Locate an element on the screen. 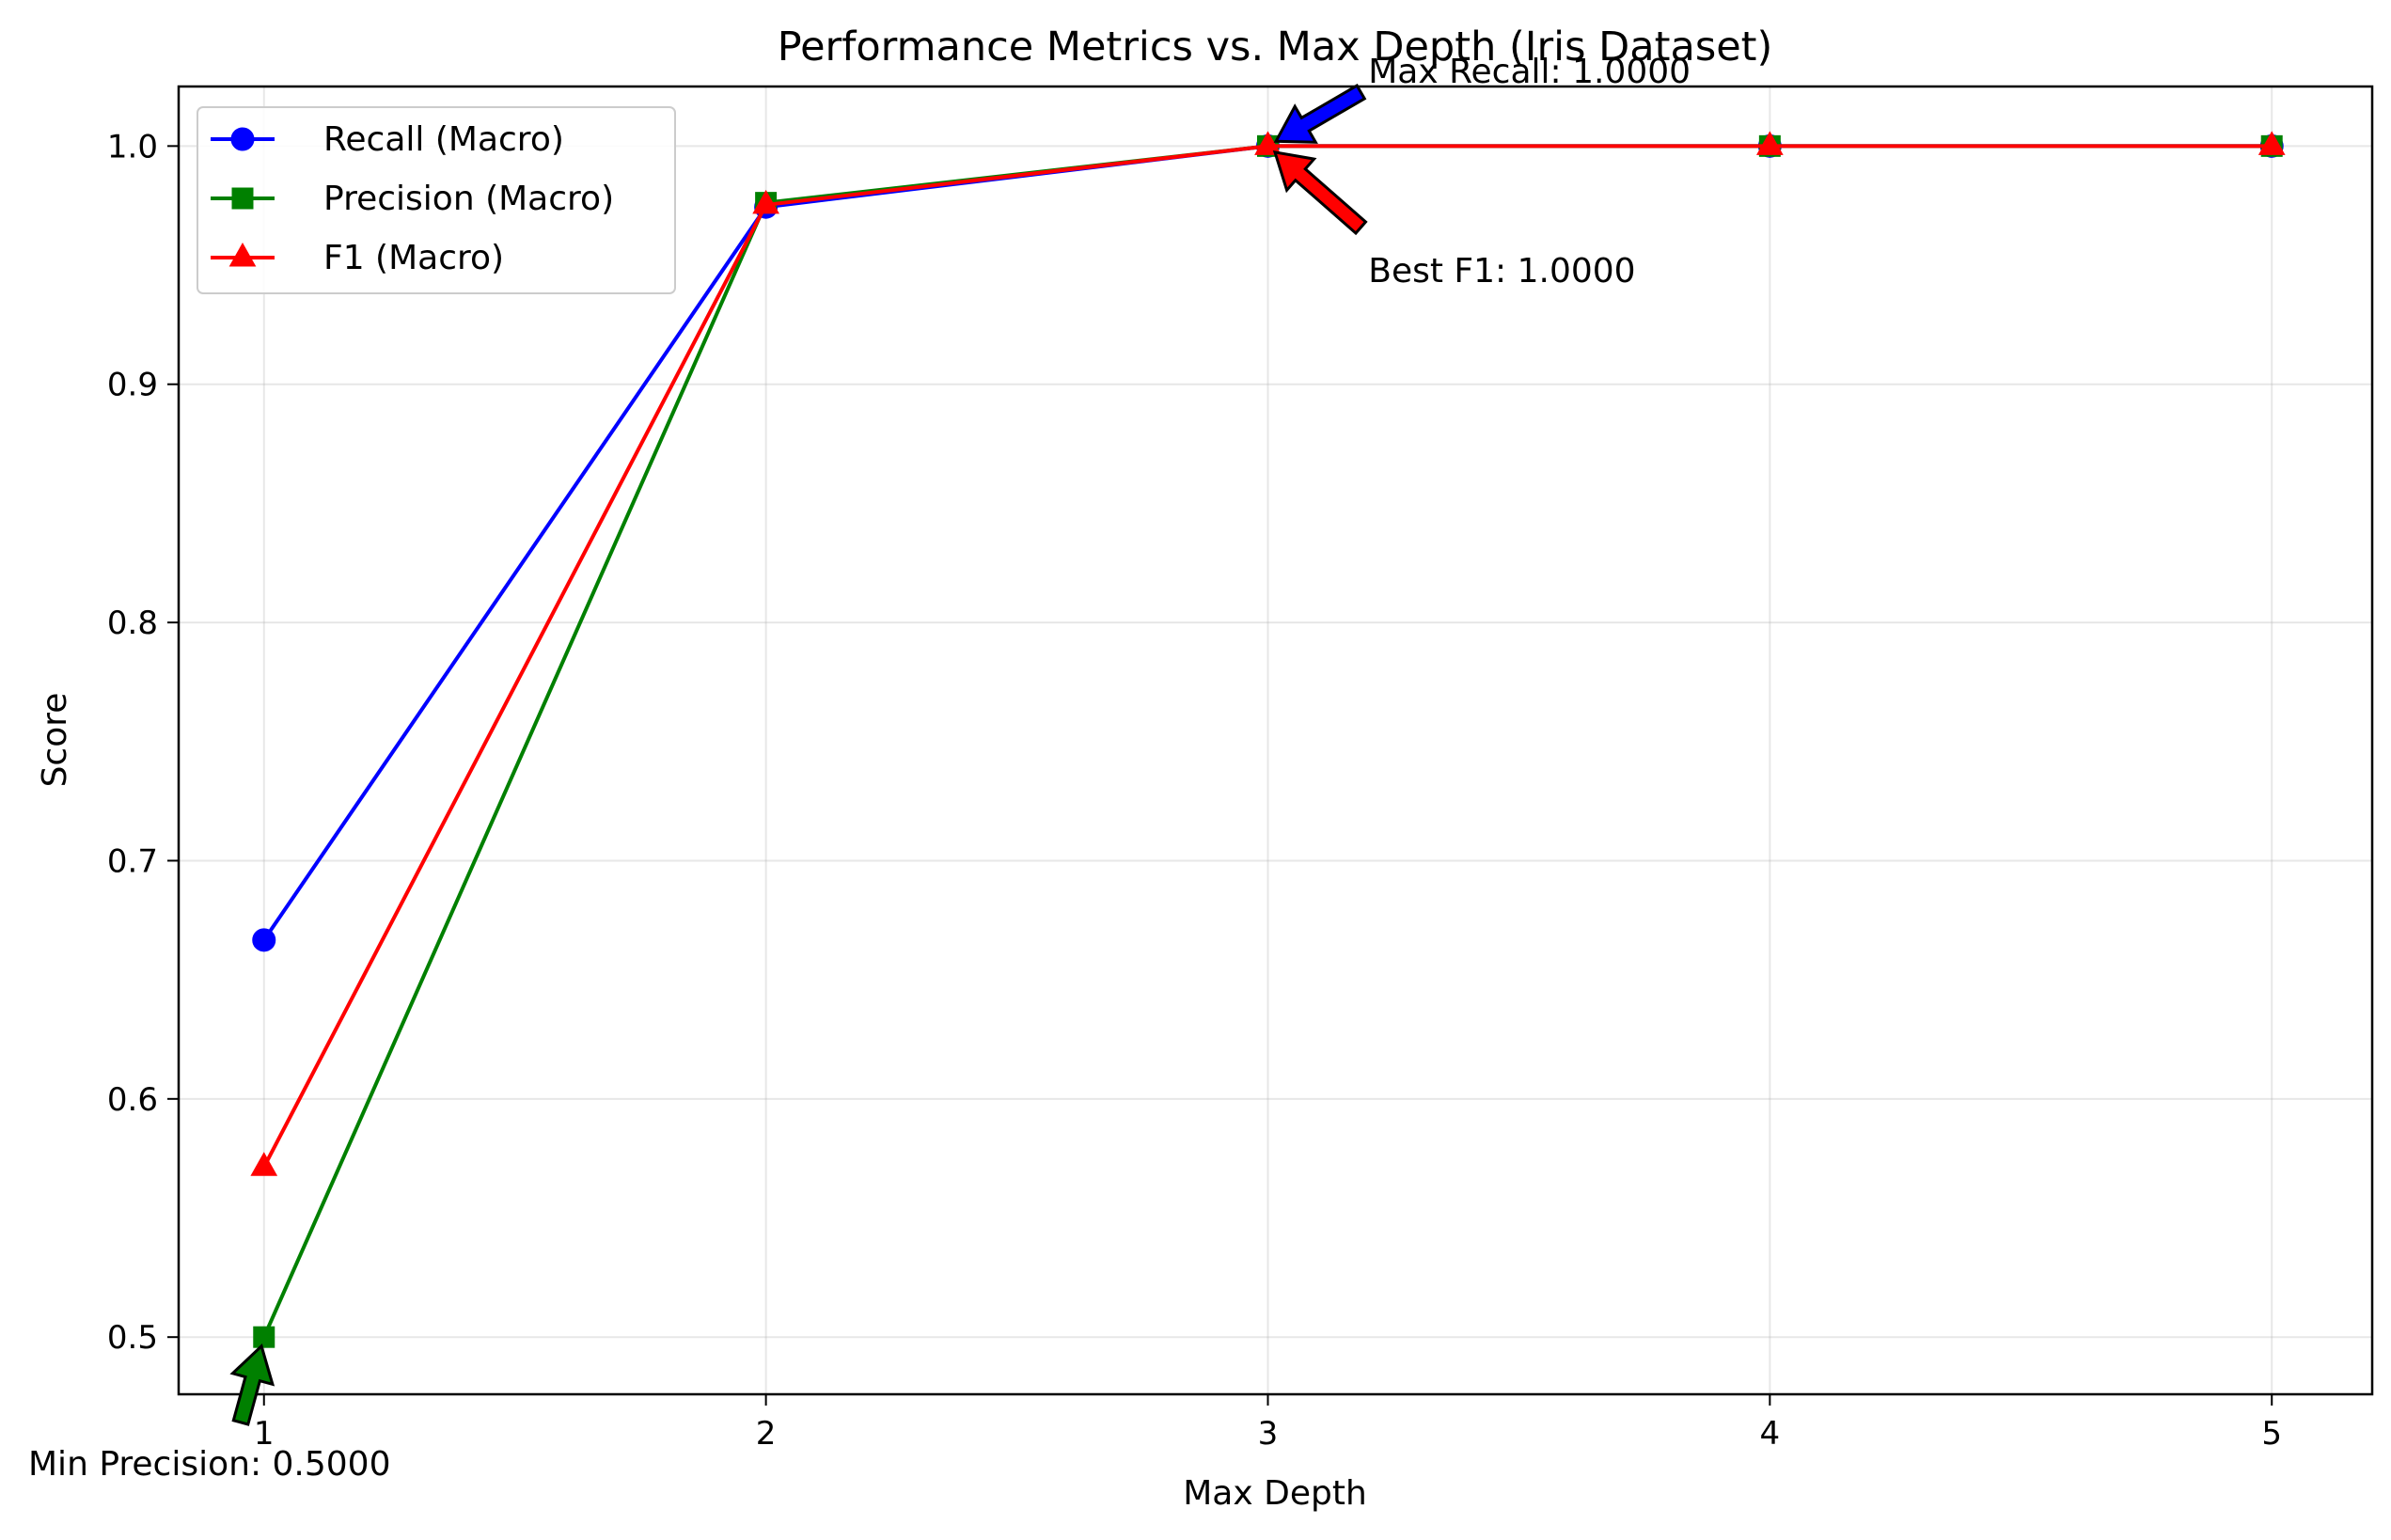 Image resolution: width=2391 pixels, height=1540 pixels. legend-label-recall-macro: Recall (Macro) is located at coordinates (443, 139).